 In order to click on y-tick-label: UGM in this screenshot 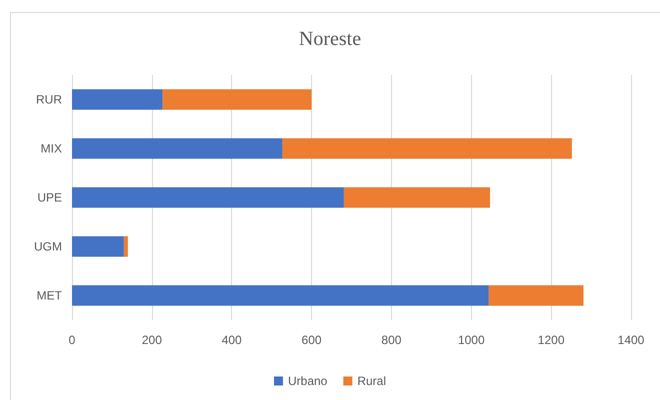, I will do `click(48, 247)`.